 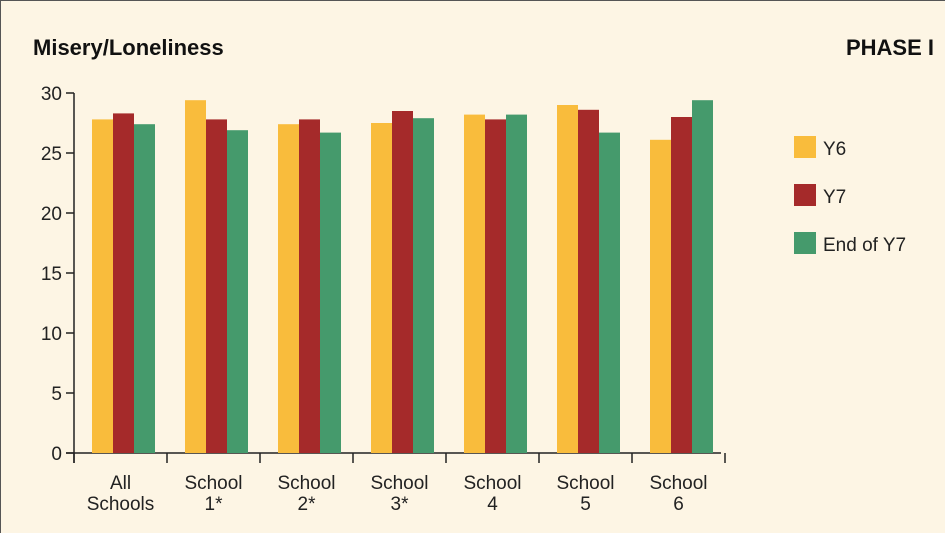 I want to click on legend: Y6 Y7 End of Y7, so click(x=850, y=196).